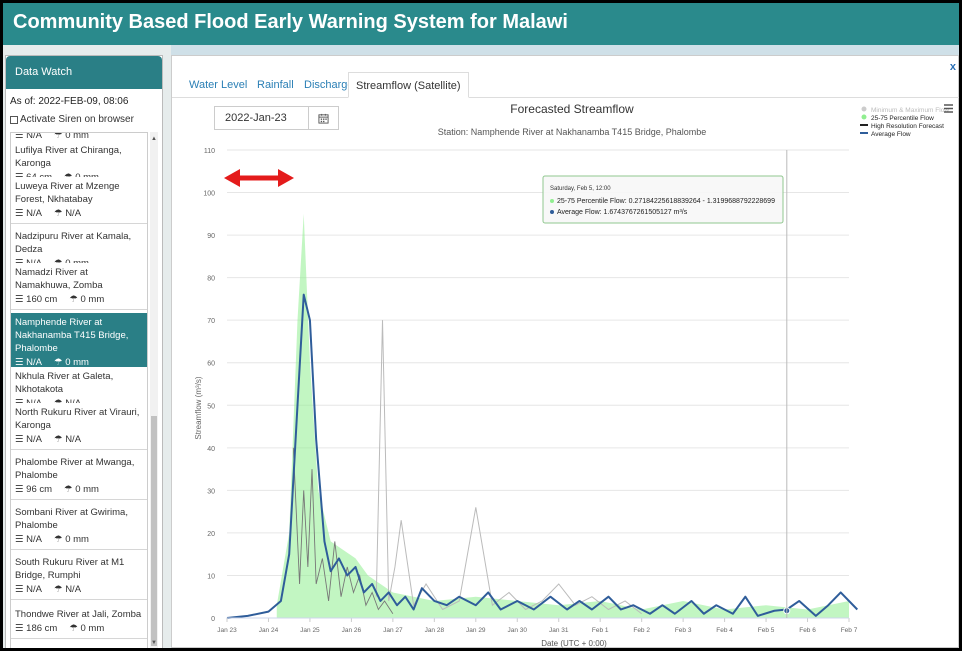 This screenshot has height=651, width=962. Describe the element at coordinates (209, 151) in the screenshot. I see `y-tick-label: 110` at that location.